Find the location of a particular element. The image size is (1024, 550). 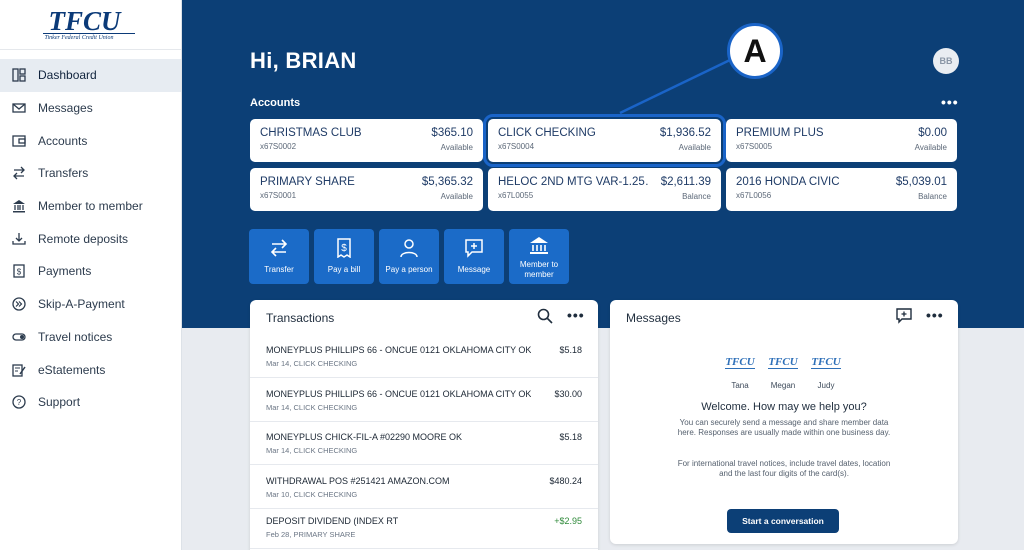

sidebar-item-support: ? Support is located at coordinates (90, 402).